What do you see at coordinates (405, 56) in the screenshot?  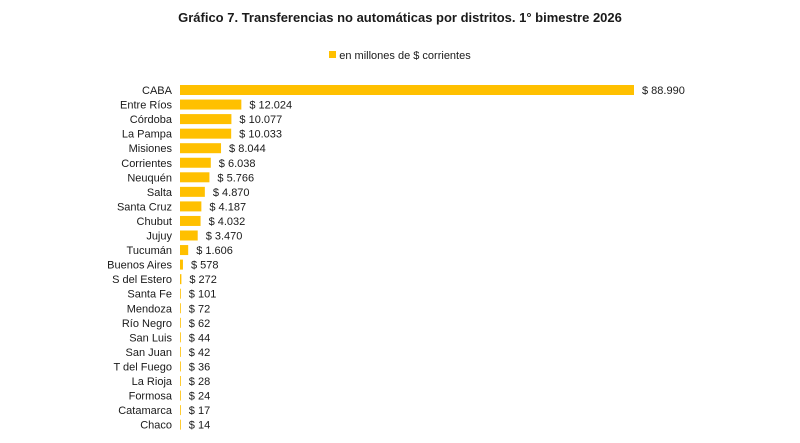 I see `legend-label: en millones de $ corrientes` at bounding box center [405, 56].